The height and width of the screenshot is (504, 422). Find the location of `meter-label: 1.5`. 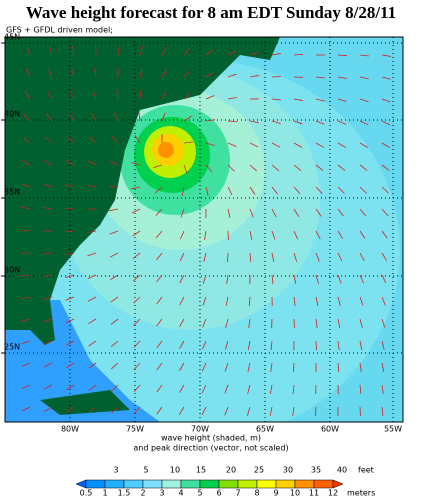

meter-label: 1.5 is located at coordinates (124, 493).